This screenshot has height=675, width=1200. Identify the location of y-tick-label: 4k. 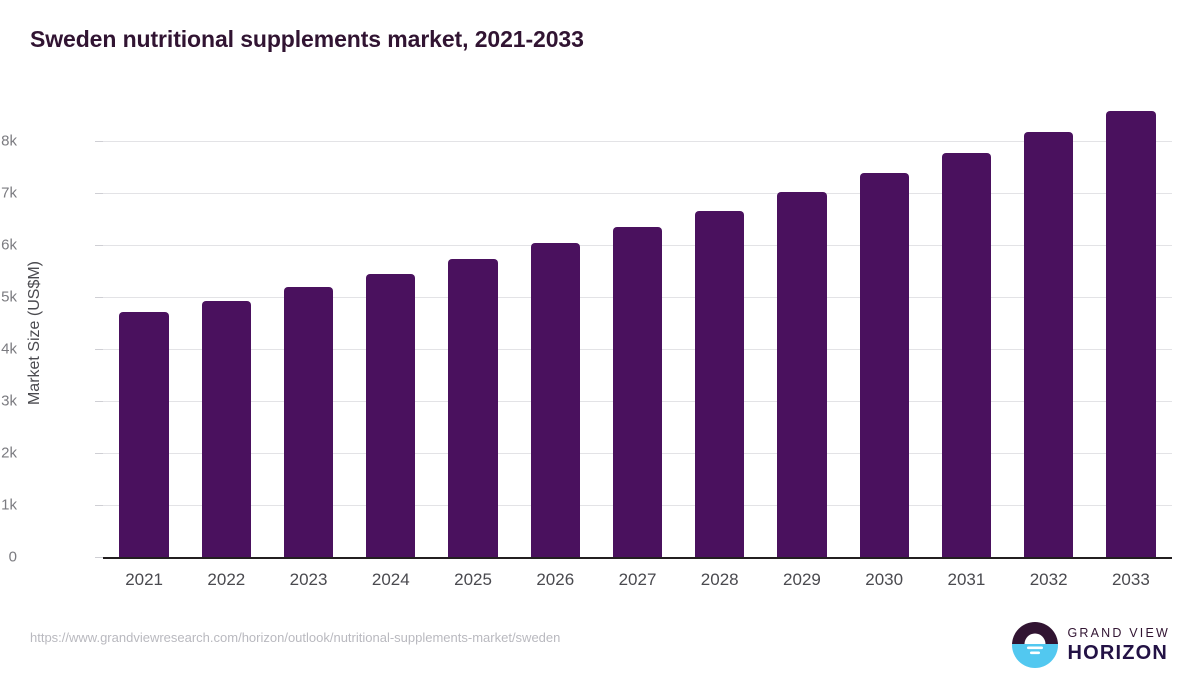
(9, 349).